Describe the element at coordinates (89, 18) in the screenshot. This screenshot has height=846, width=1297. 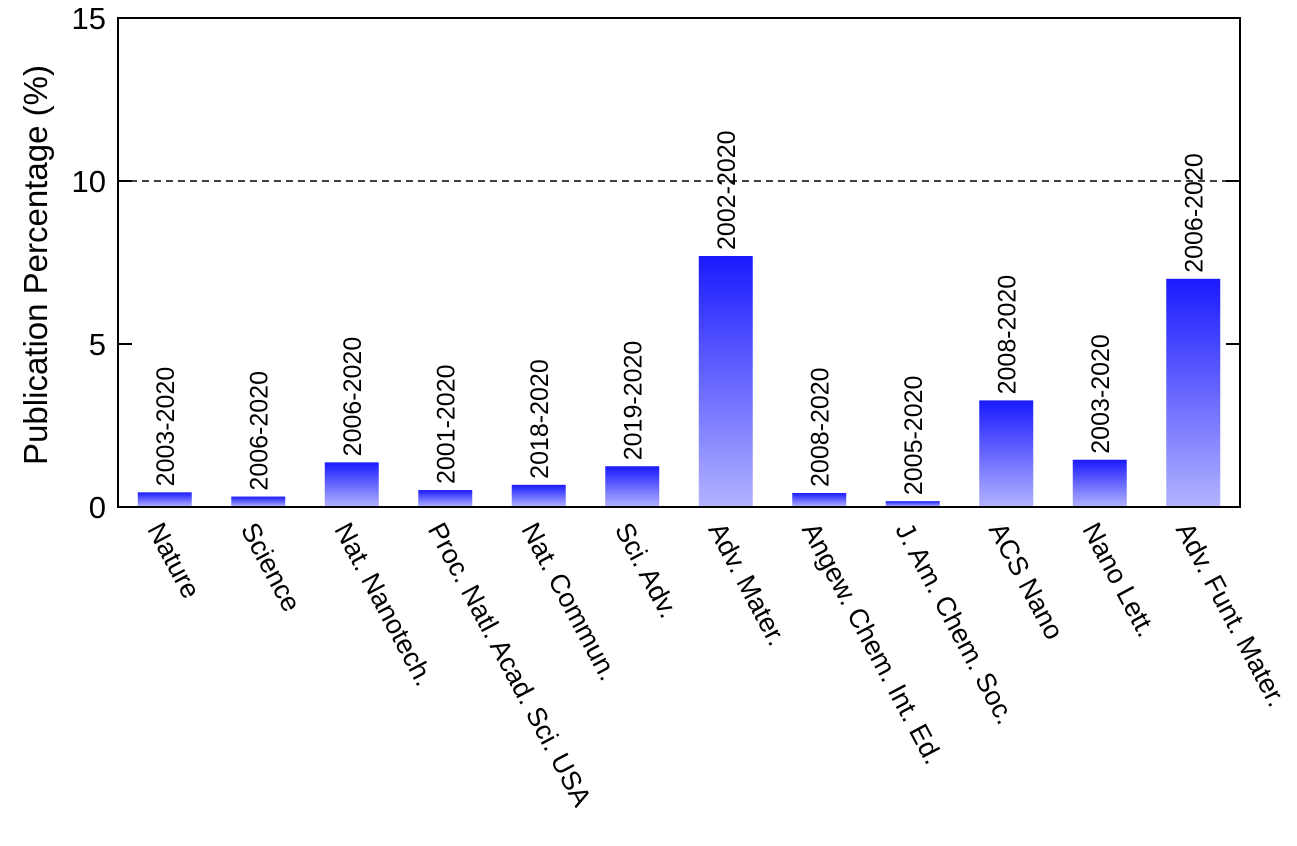
I see `y-tick-label: 15` at that location.